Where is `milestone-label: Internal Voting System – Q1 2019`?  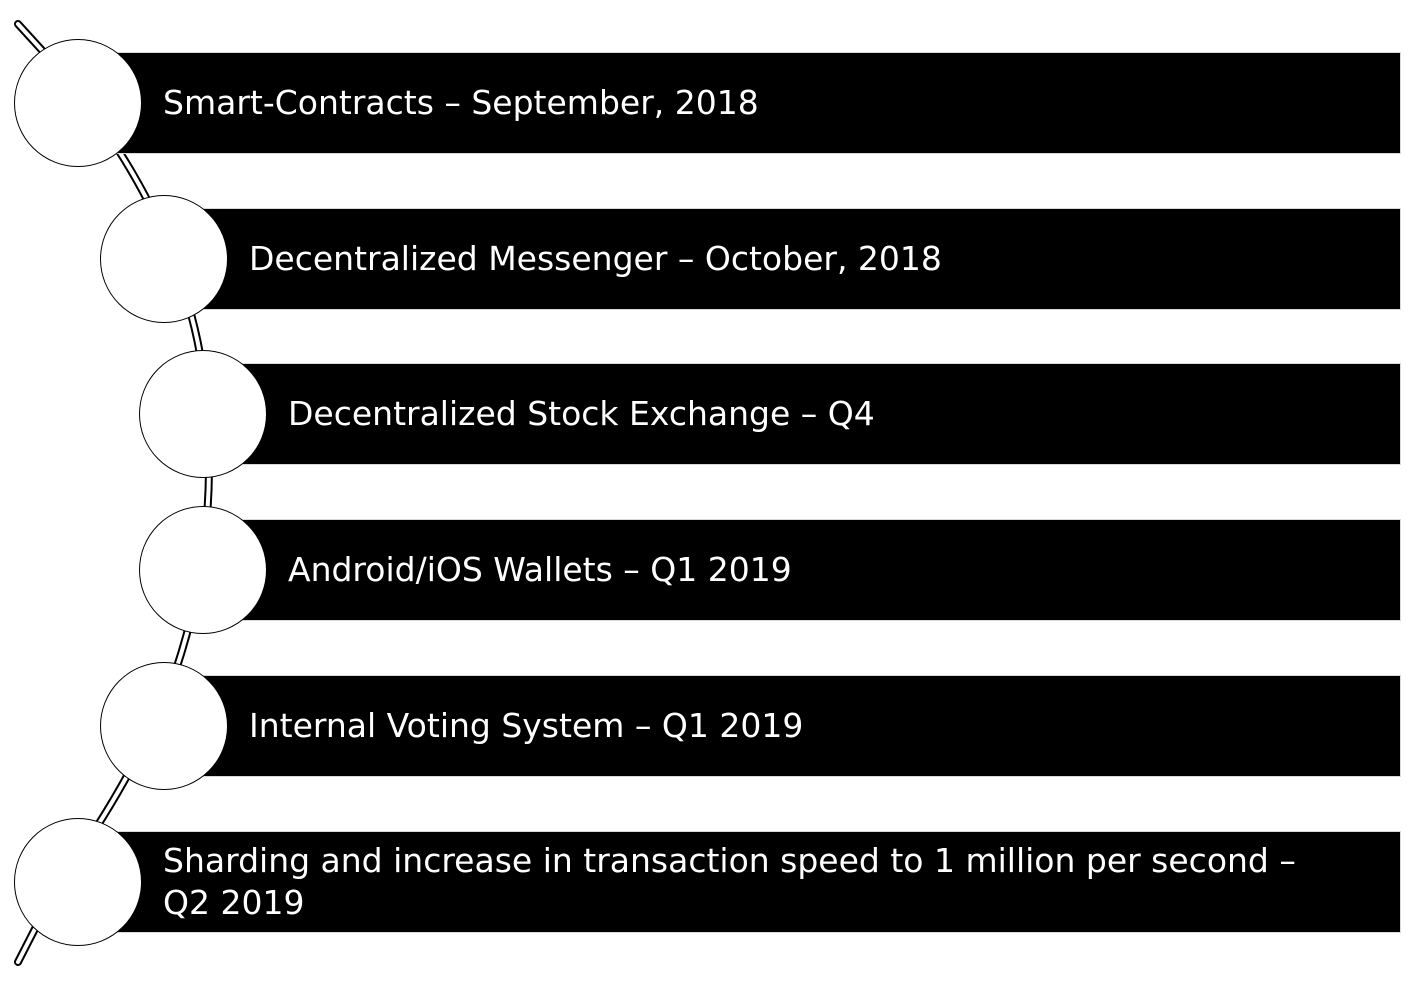
milestone-label: Internal Voting System – Q1 2019 is located at coordinates (526, 725).